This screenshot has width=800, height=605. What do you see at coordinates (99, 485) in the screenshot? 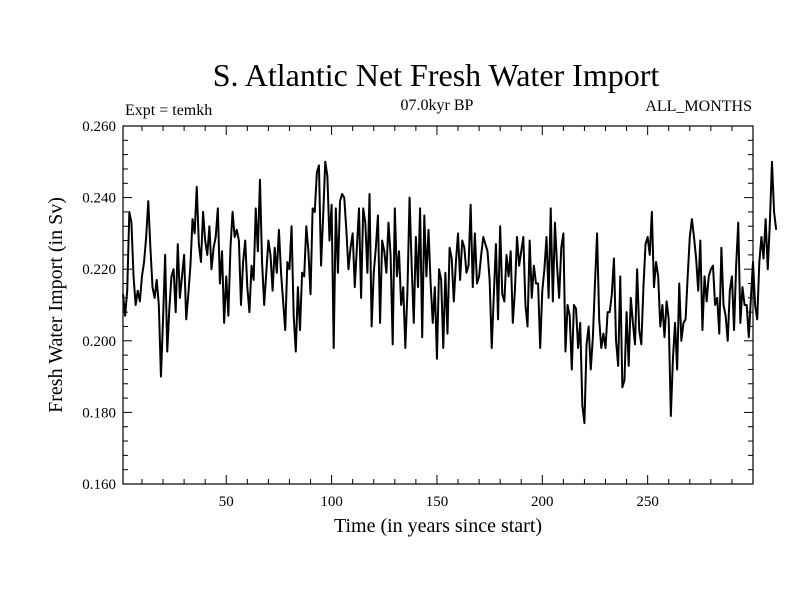
I see `y-tick-label: 0.160` at bounding box center [99, 485].